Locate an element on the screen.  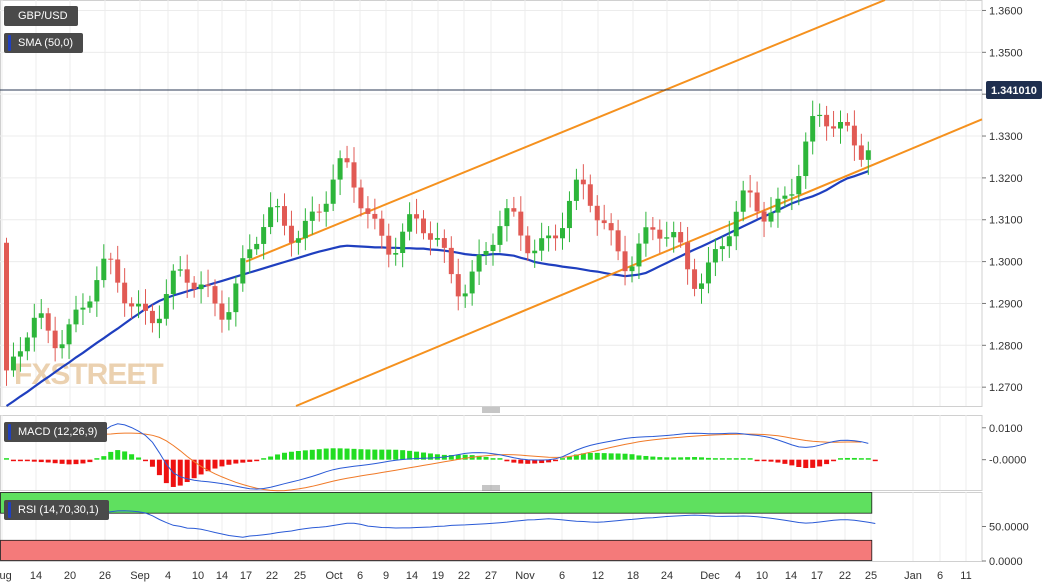
watermark-text: FXSTREET is located at coordinates (88, 374).